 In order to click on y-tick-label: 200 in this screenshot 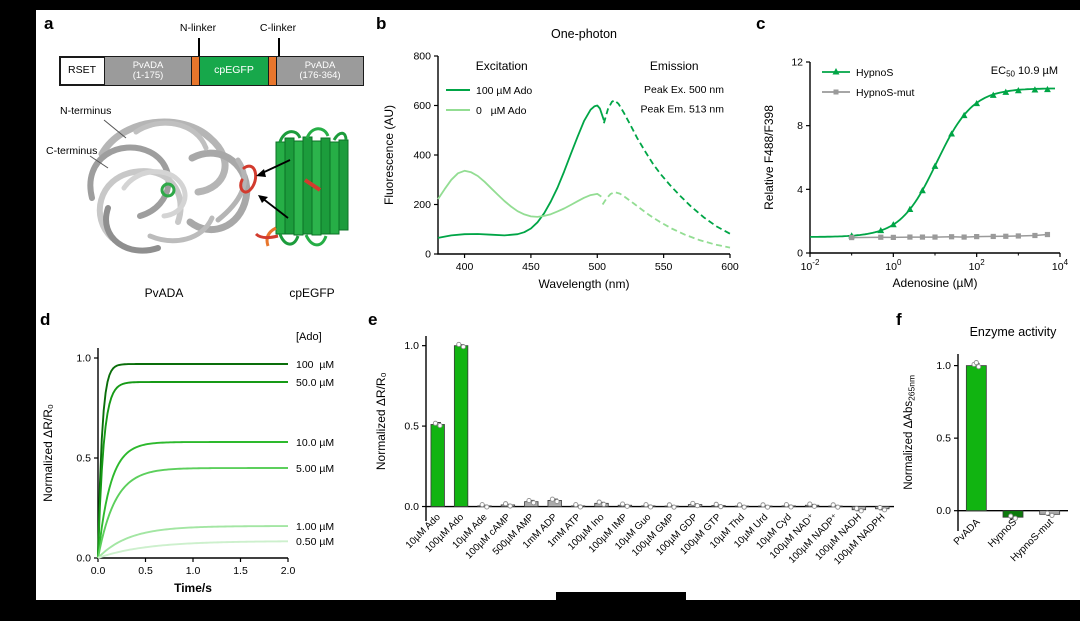, I will do `click(422, 205)`.